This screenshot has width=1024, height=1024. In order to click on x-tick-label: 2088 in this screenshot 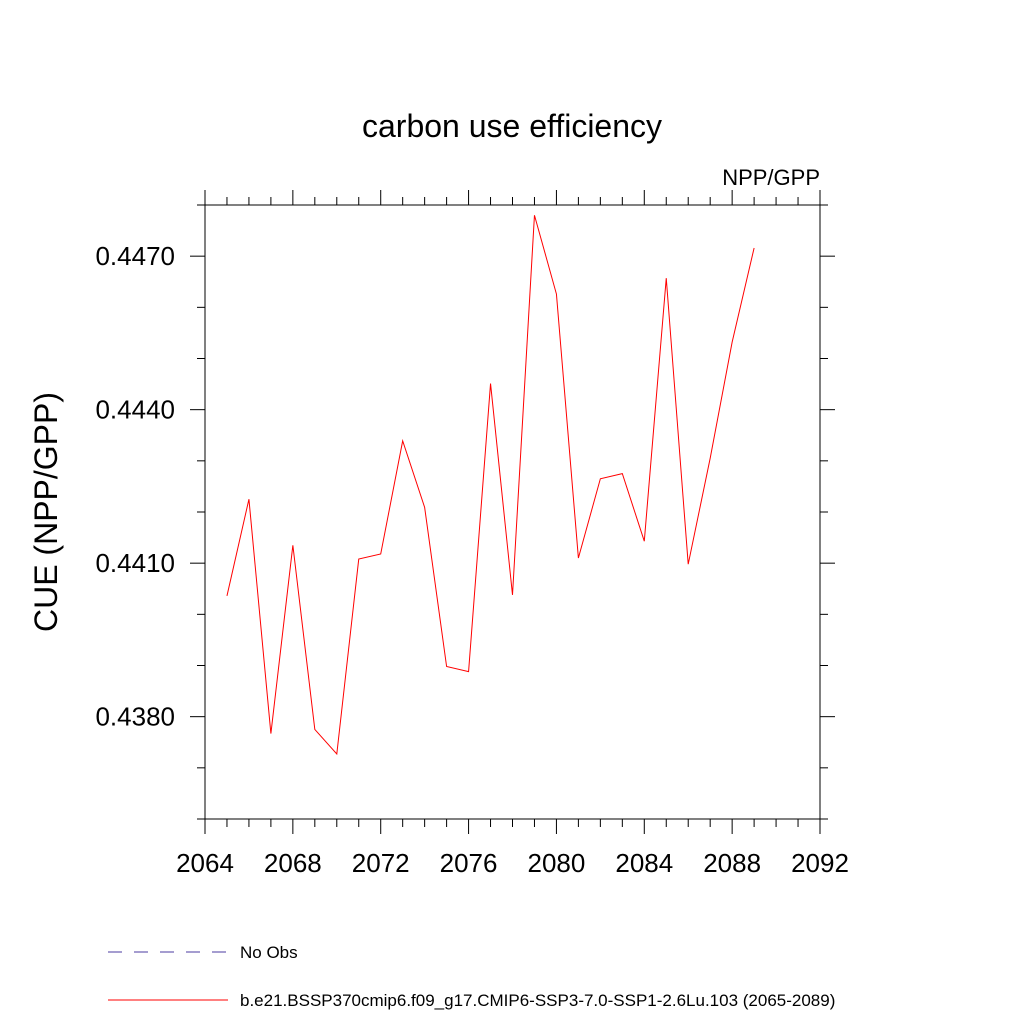, I will do `click(732, 863)`.